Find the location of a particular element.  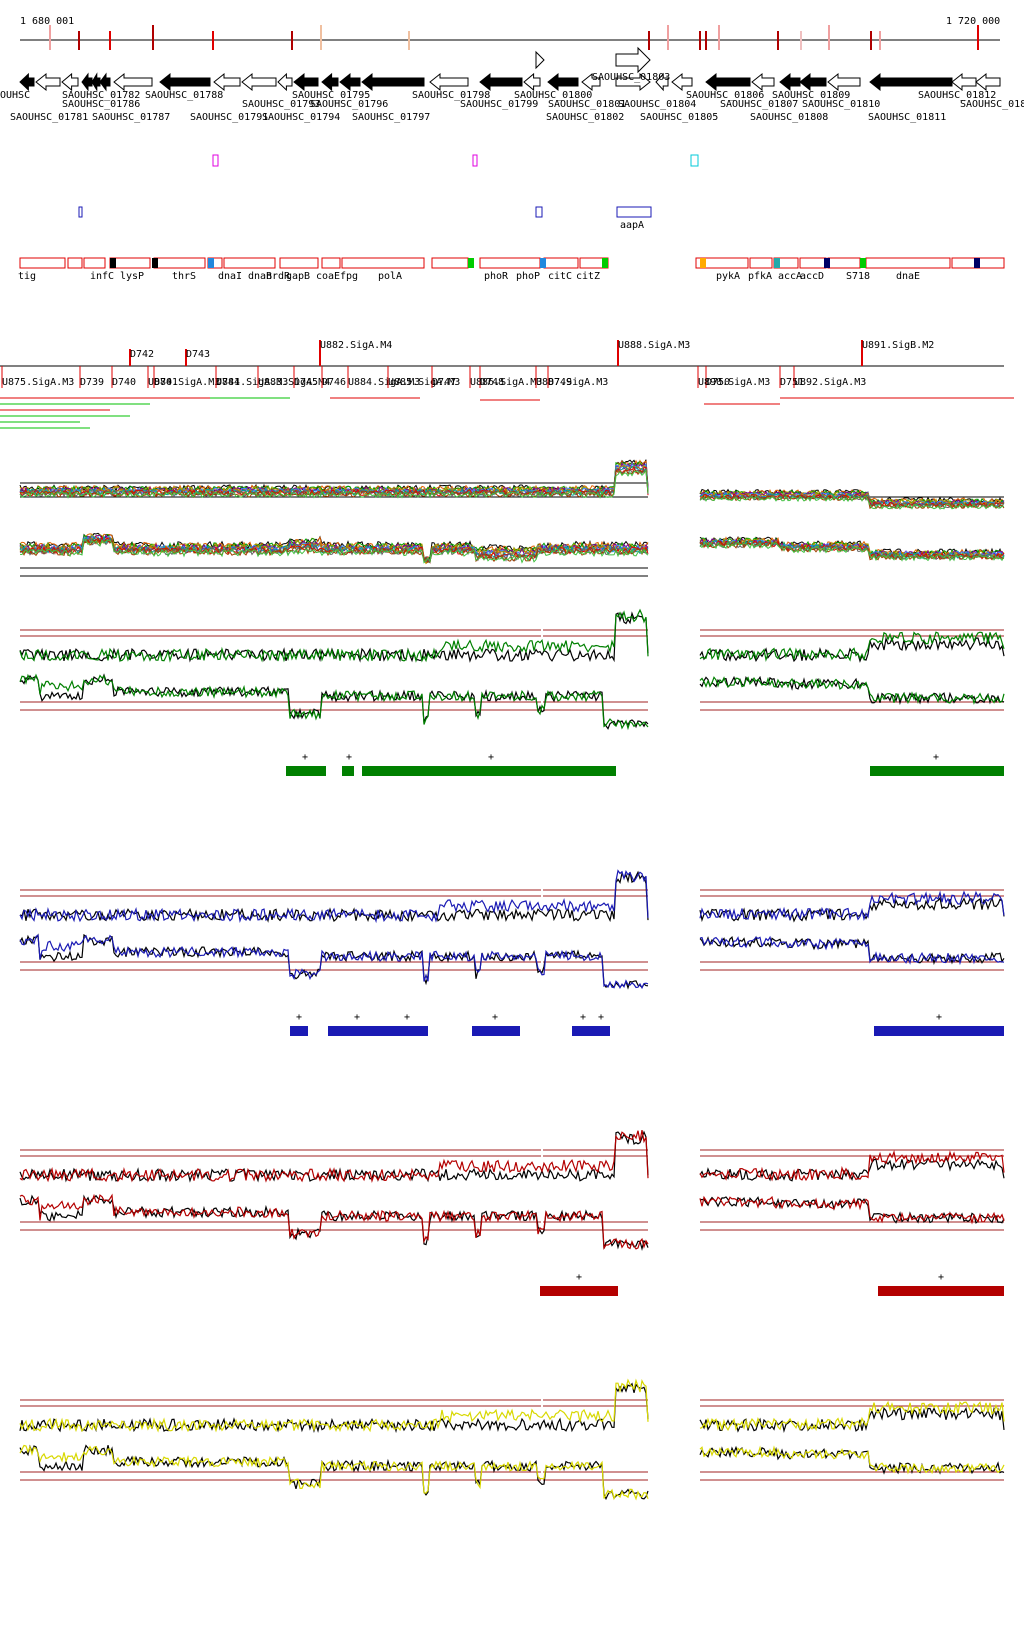

gene-label: SAOUHSC_01800 is located at coordinates (553, 95).